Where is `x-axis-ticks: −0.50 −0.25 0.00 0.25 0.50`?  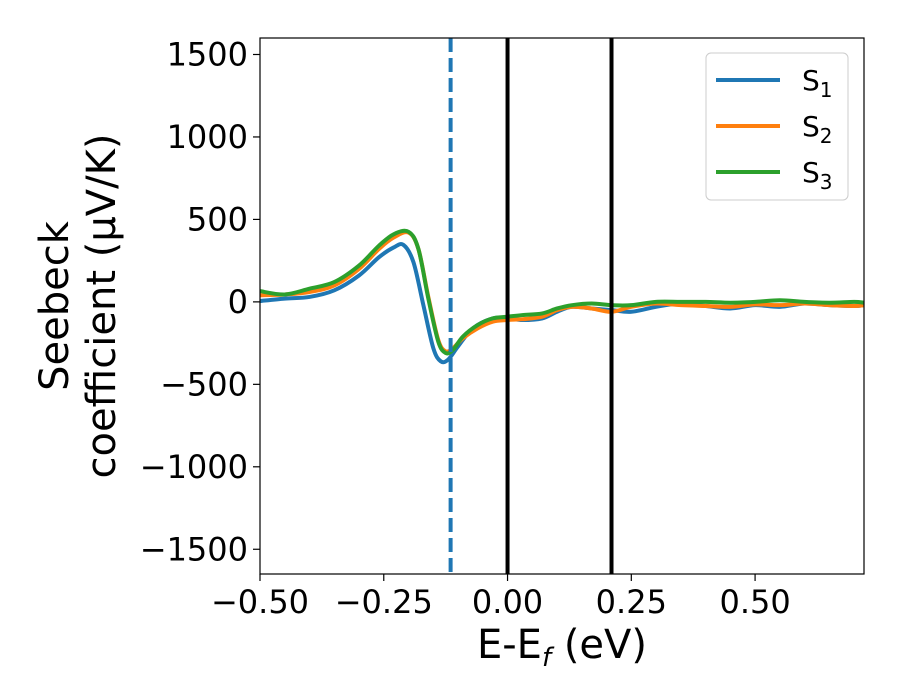 x-axis-ticks: −0.50 −0.25 0.00 0.25 0.50 is located at coordinates (501, 597).